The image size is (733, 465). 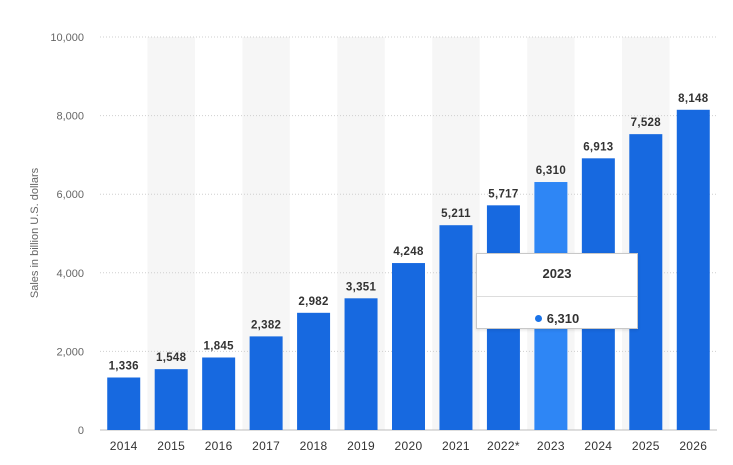 What do you see at coordinates (313, 302) in the screenshot?
I see `data-label: 2,982` at bounding box center [313, 302].